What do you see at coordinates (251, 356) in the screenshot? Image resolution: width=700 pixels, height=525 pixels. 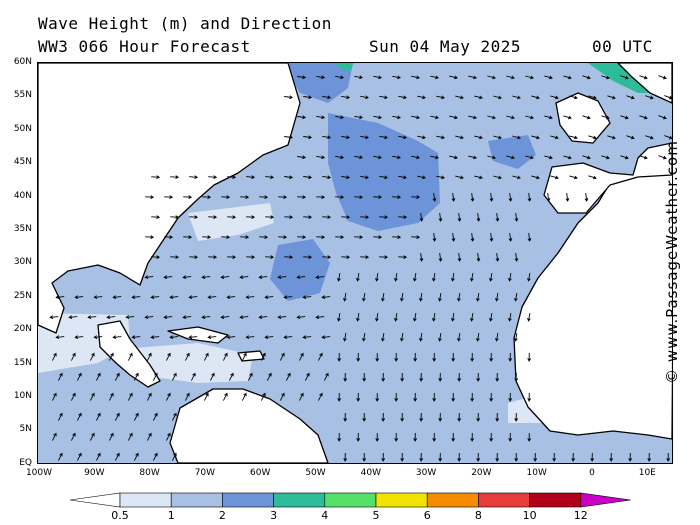 I see `hispaniola` at bounding box center [251, 356].